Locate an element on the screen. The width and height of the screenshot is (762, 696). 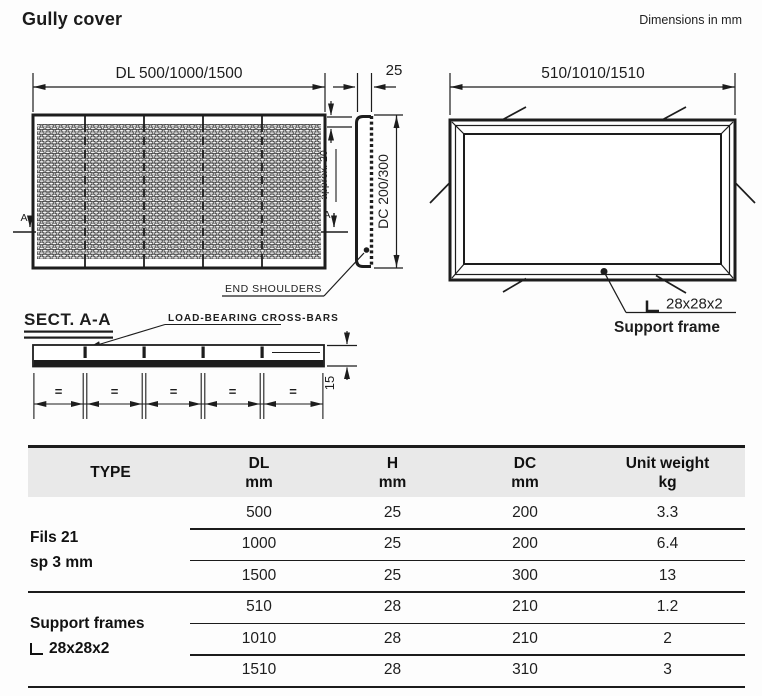
crossbars-label: LOAD-BEARING CROSS-BARS is located at coordinates (253, 318).